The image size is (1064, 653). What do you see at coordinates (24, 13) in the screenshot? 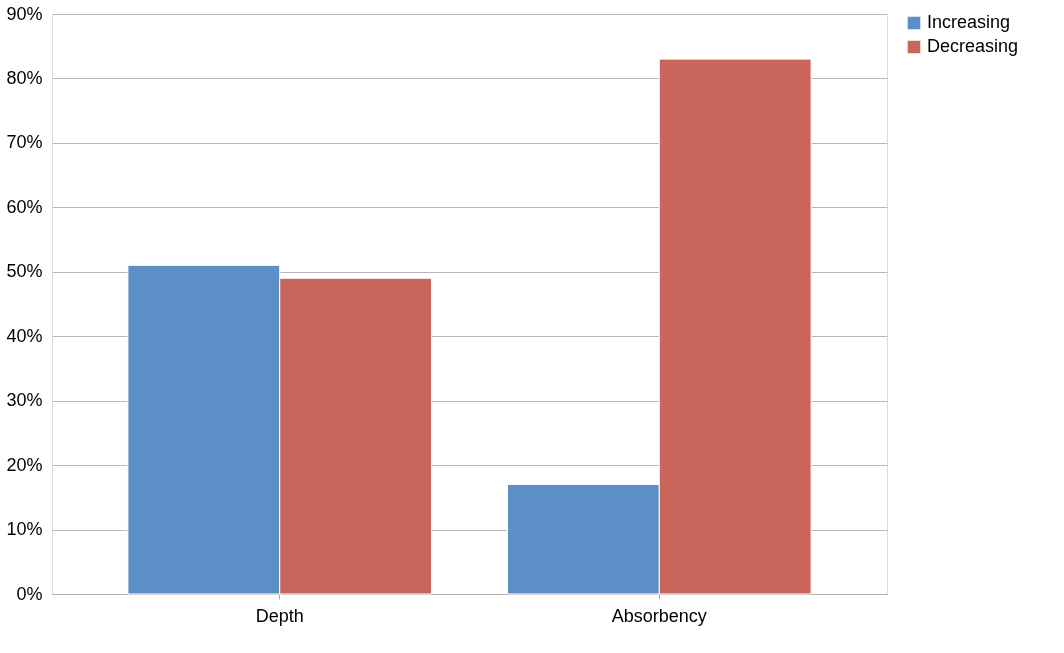
I see `y-tick-label: 90%` at bounding box center [24, 13].